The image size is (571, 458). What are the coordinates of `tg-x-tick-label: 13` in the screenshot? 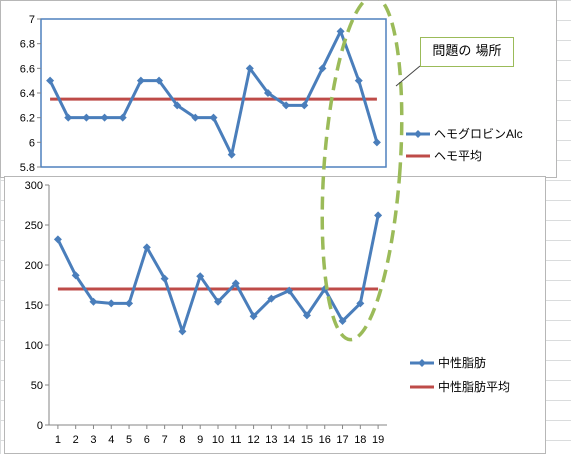 It's located at (271, 440).